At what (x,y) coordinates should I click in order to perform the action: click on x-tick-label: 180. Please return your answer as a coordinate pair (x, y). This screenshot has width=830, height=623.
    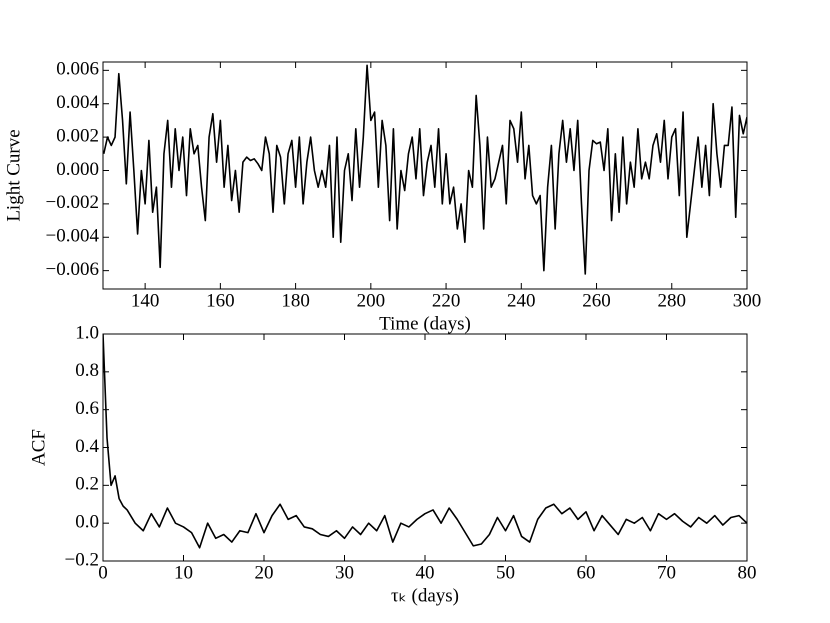
    Looking at the image, I should click on (295, 300).